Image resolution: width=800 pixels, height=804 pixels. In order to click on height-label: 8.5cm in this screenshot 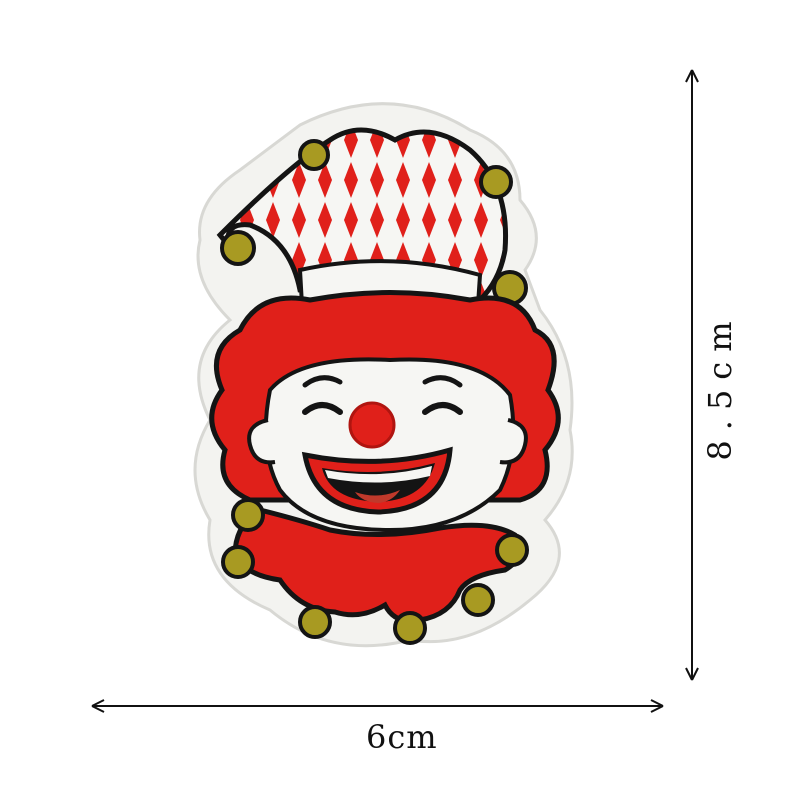, I will do `click(720, 386)`.